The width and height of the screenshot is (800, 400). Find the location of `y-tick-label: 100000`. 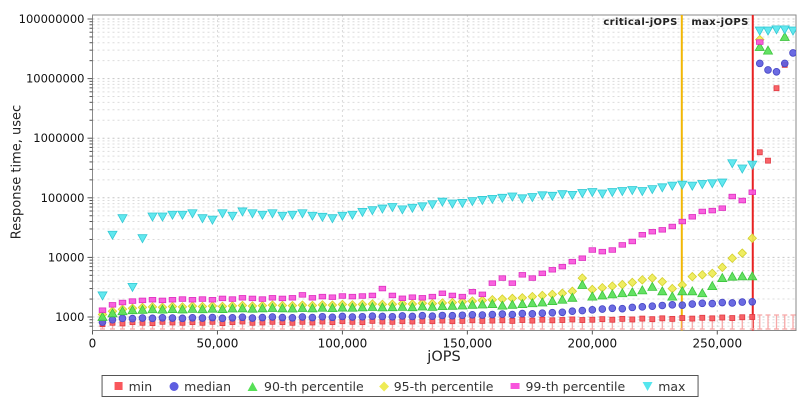

y-tick-label: 100000 is located at coordinates (63, 198).